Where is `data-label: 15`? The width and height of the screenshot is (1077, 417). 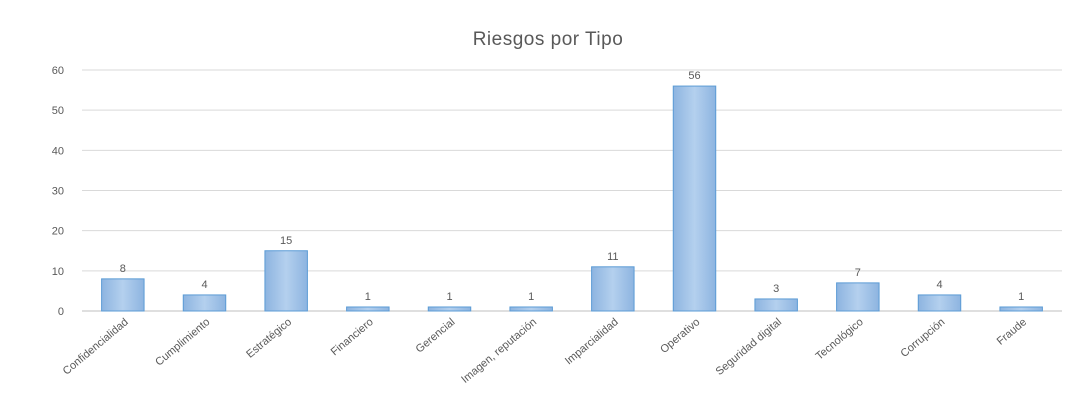
data-label: 15 is located at coordinates (286, 241).